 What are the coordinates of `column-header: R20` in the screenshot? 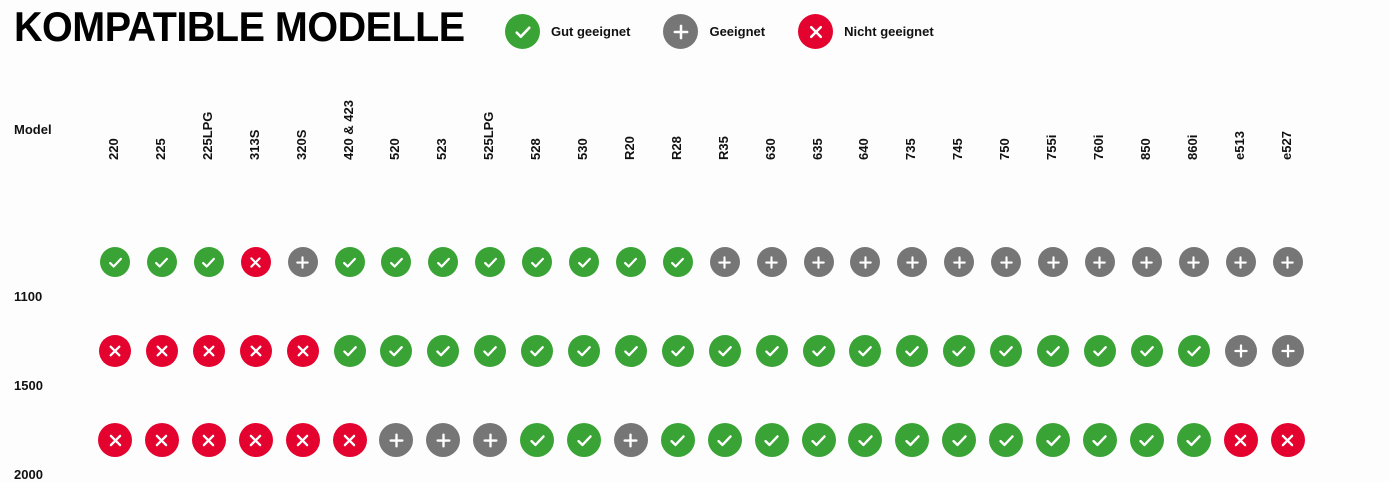 It's located at (629, 148).